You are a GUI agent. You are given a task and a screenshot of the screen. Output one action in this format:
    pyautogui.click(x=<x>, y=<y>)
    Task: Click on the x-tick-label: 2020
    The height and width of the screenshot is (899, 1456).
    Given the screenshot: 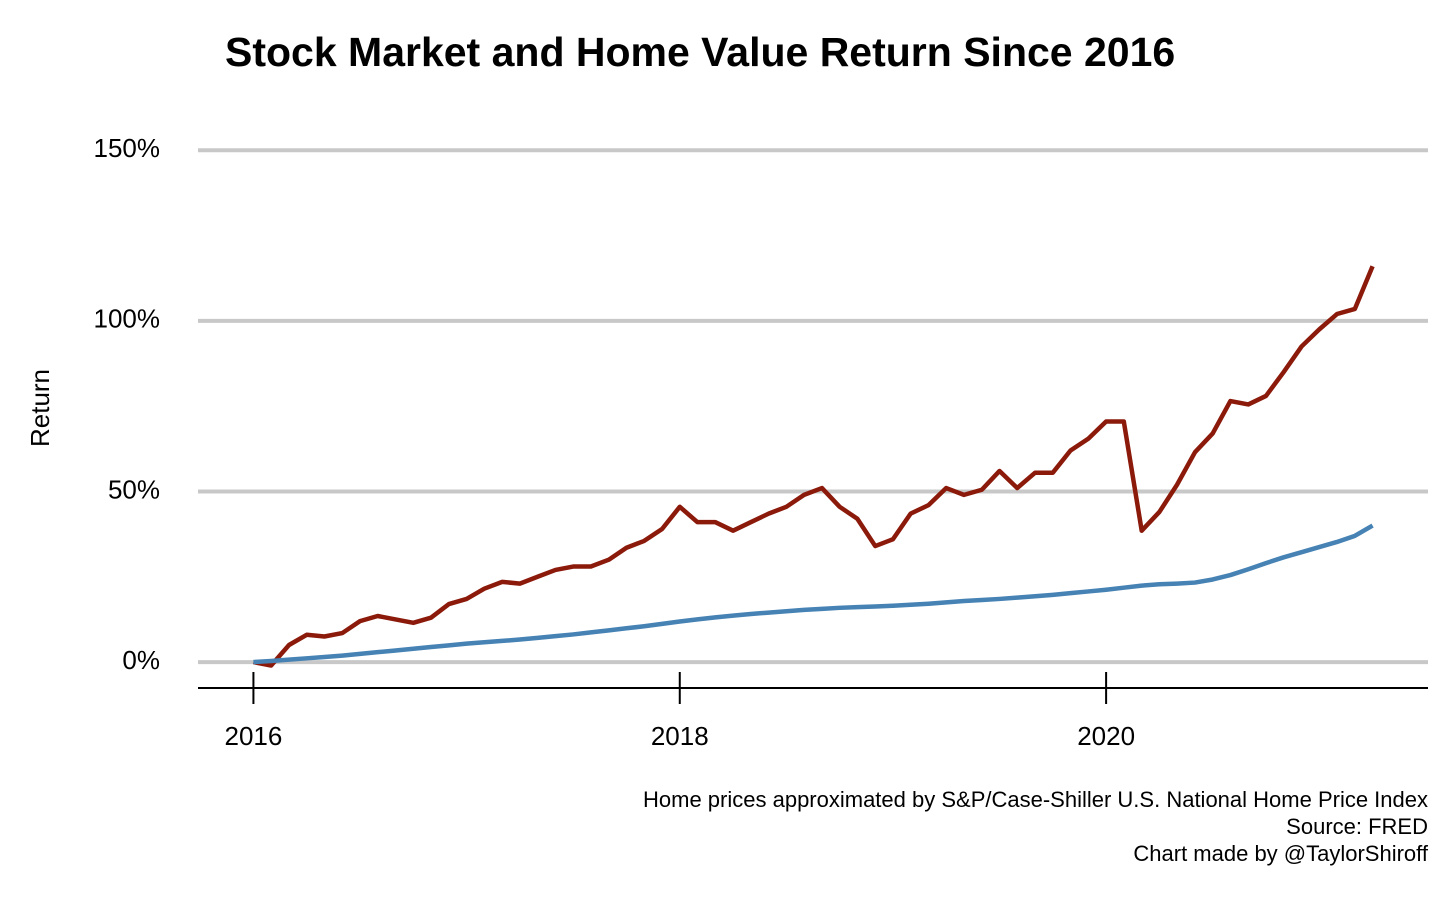 What is the action you would take?
    pyautogui.click(x=1106, y=736)
    